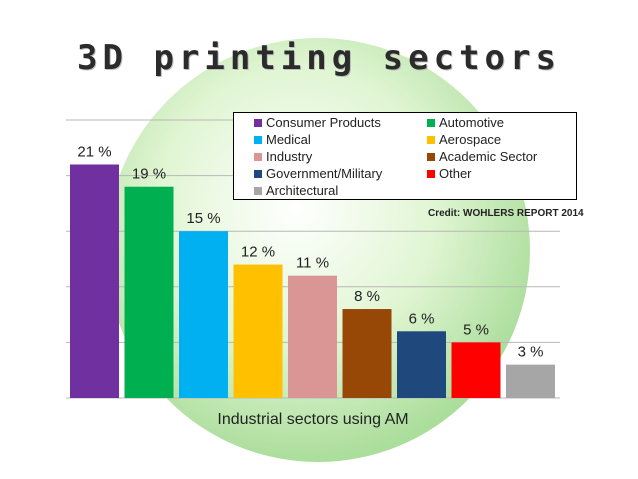 Image resolution: width=638 pixels, height=479 pixels. Describe the element at coordinates (203, 218) in the screenshot. I see `data-label: 15 %` at that location.